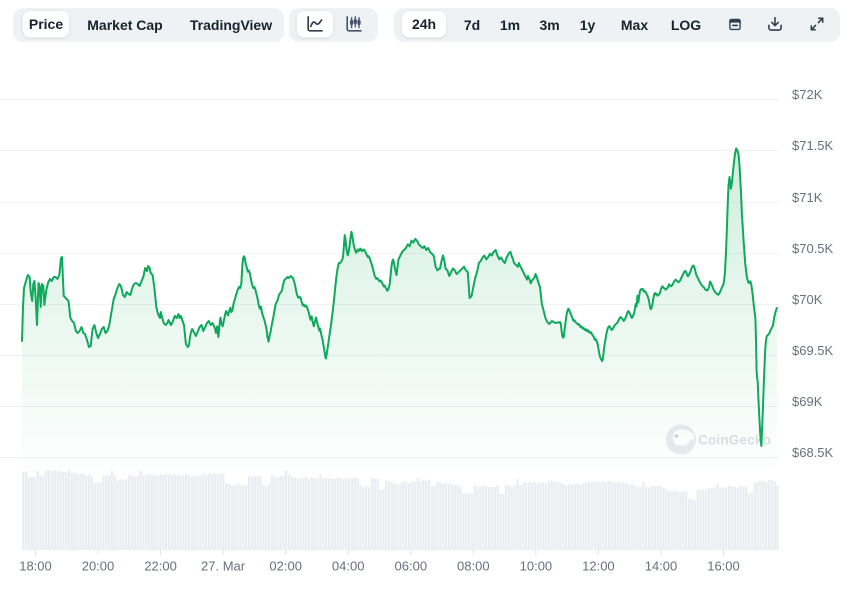 The image size is (850, 594). What do you see at coordinates (813, 452) in the screenshot?
I see `svg-text: $68.5K` at bounding box center [813, 452].